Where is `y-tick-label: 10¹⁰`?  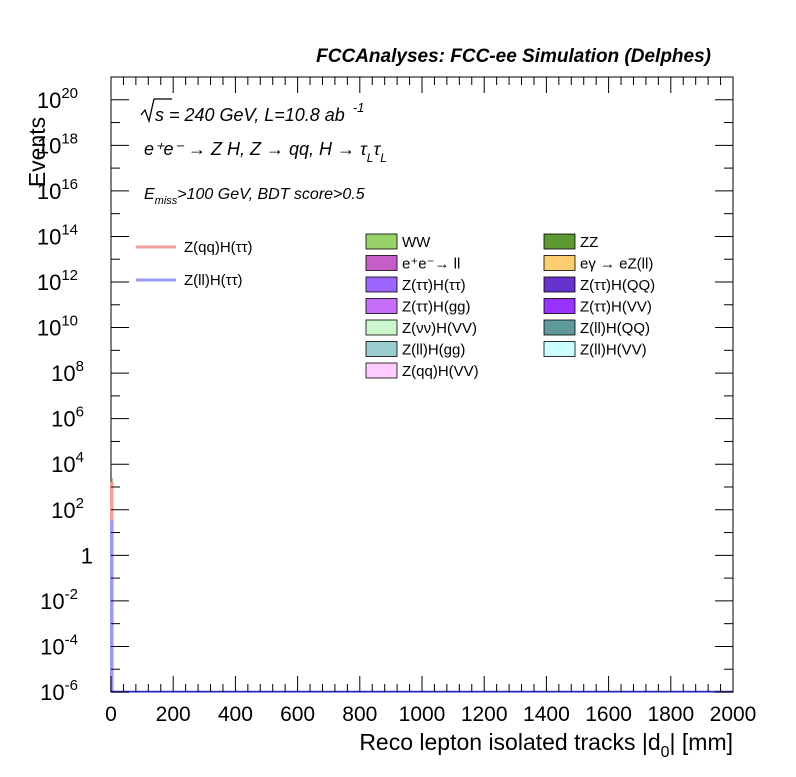 y-tick-label: 10¹⁰ is located at coordinates (57, 327).